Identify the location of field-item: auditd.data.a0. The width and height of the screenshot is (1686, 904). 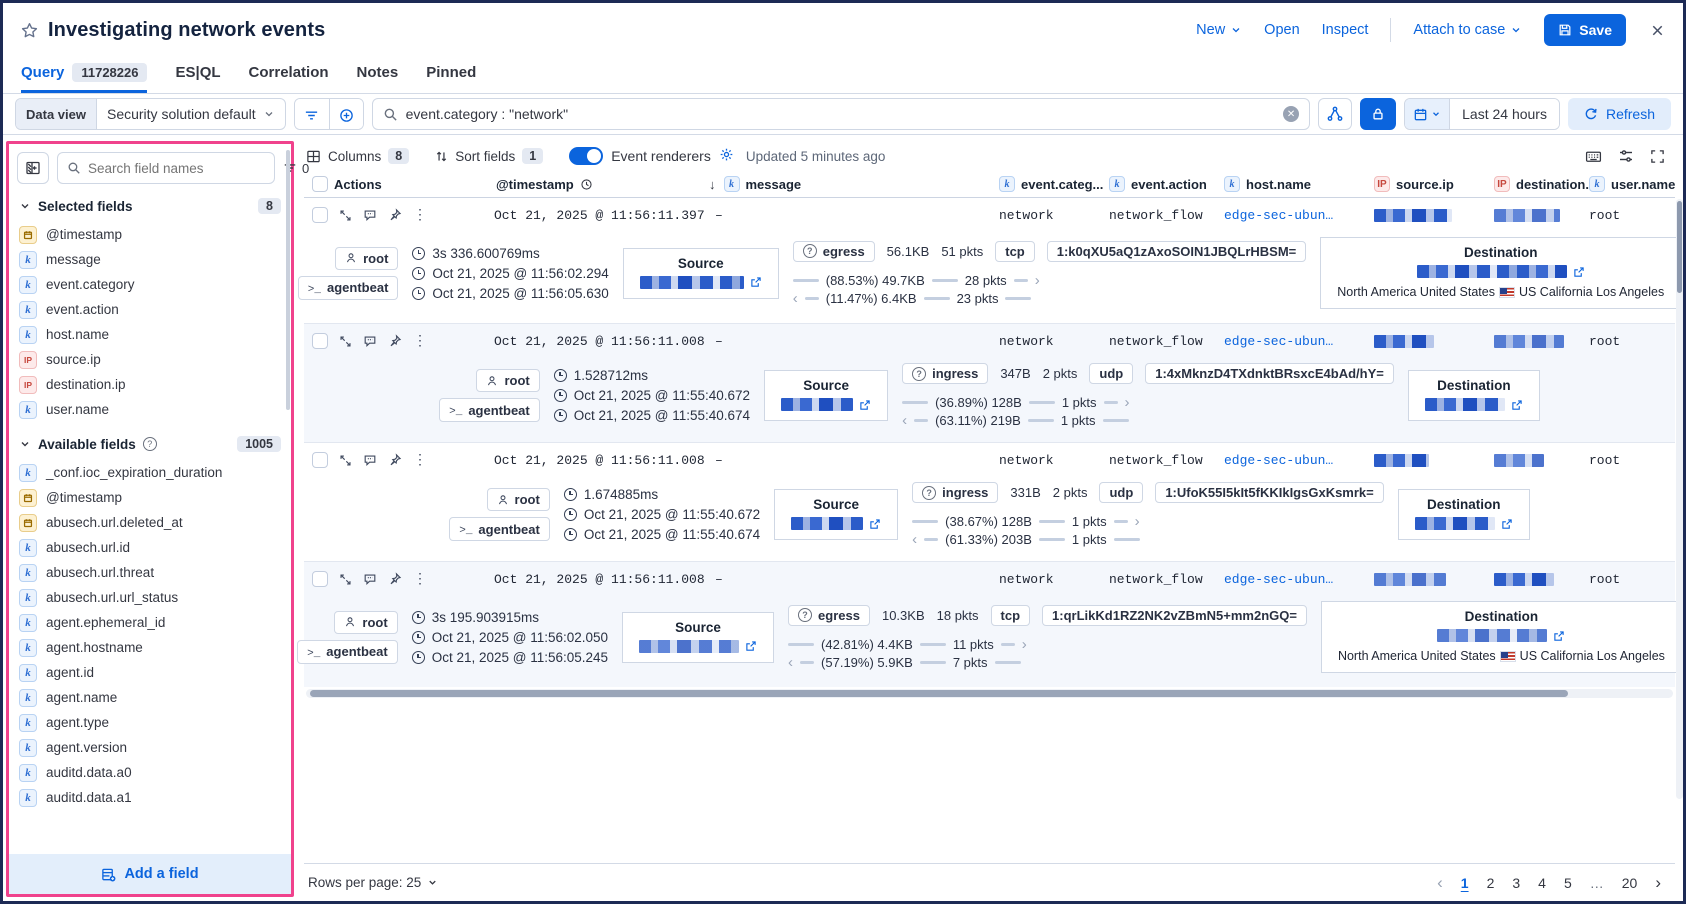
(150, 772).